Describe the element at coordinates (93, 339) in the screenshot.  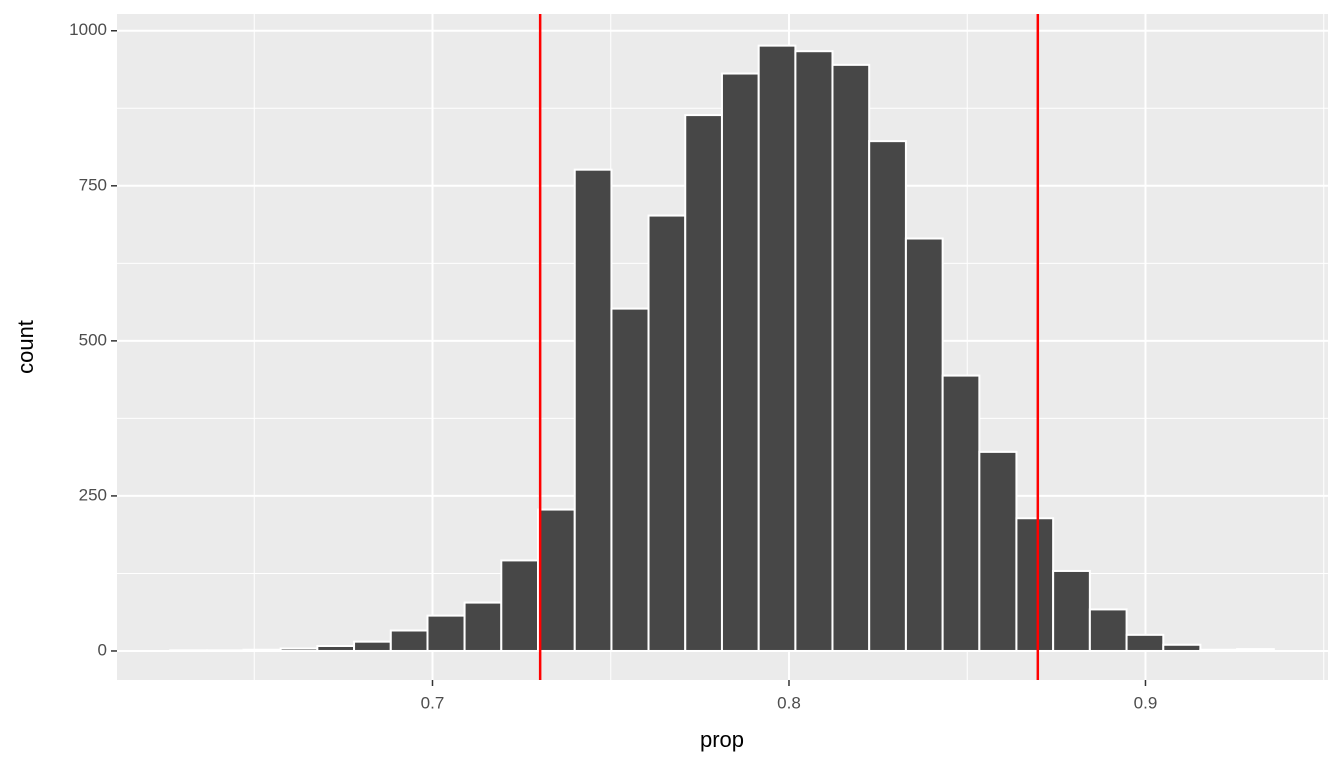
I see `y-tick-label: 500` at that location.